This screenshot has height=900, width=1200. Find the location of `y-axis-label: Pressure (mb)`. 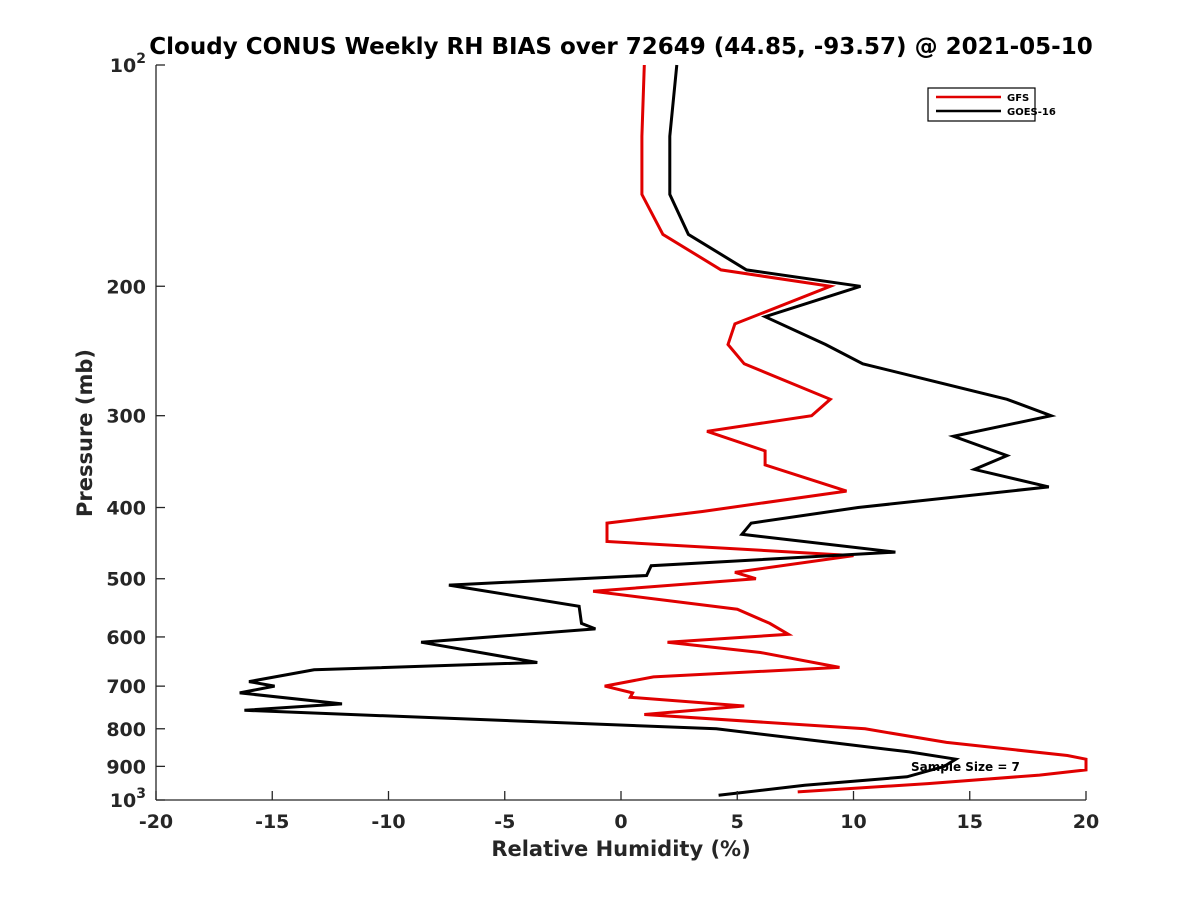

y-axis-label: Pressure (mb) is located at coordinates (85, 433).